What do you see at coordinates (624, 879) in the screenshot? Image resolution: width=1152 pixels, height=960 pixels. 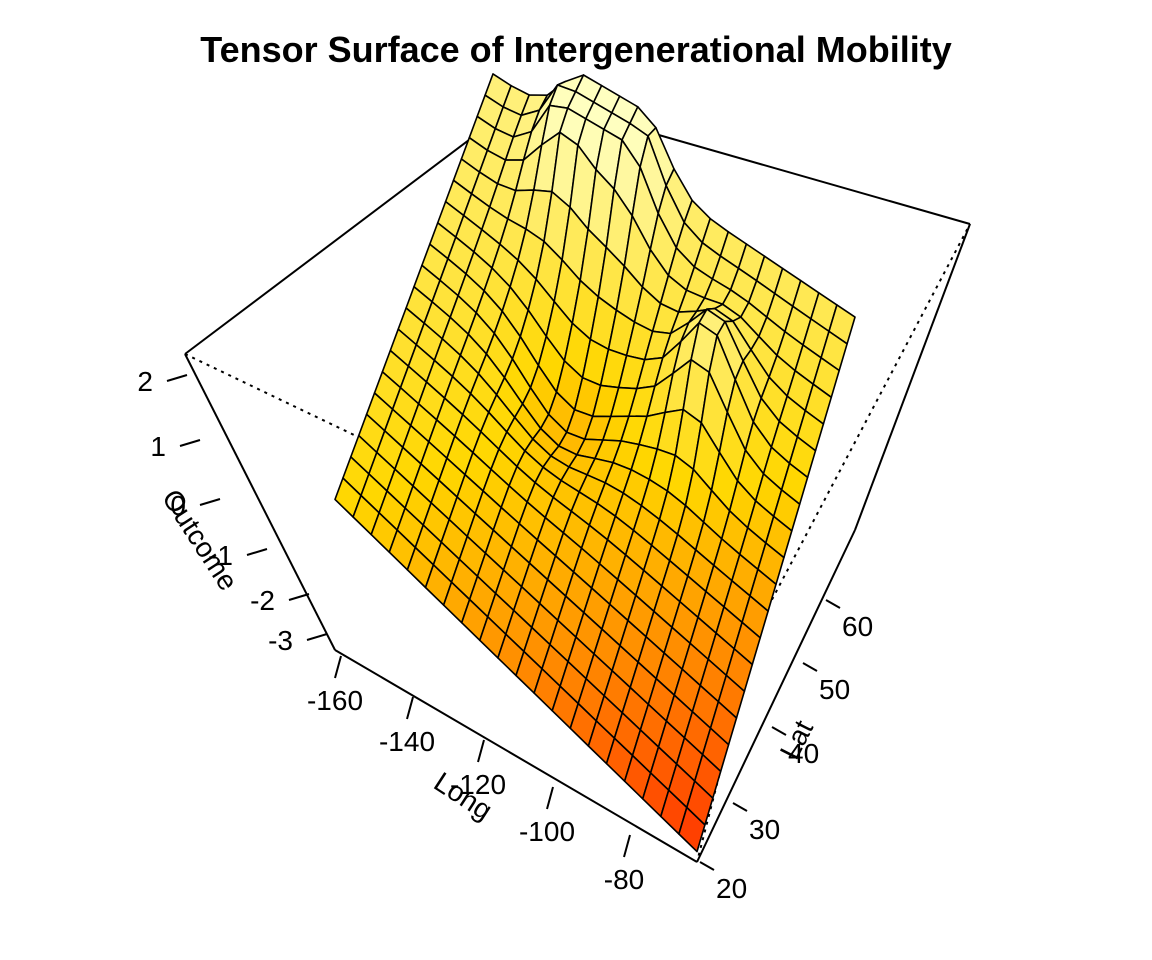 I see `x-tick-label: -80` at bounding box center [624, 879].